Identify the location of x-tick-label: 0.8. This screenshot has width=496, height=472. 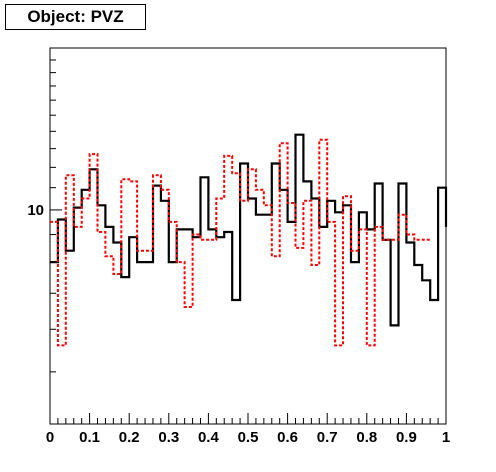
(366, 437).